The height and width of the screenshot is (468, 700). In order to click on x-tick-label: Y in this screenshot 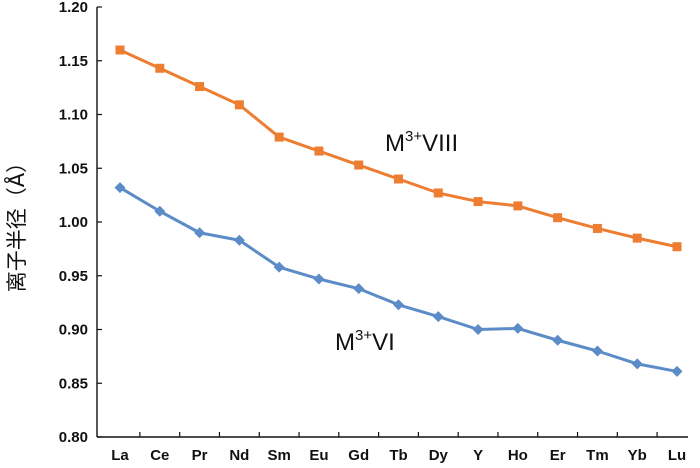, I will do `click(478, 455)`.